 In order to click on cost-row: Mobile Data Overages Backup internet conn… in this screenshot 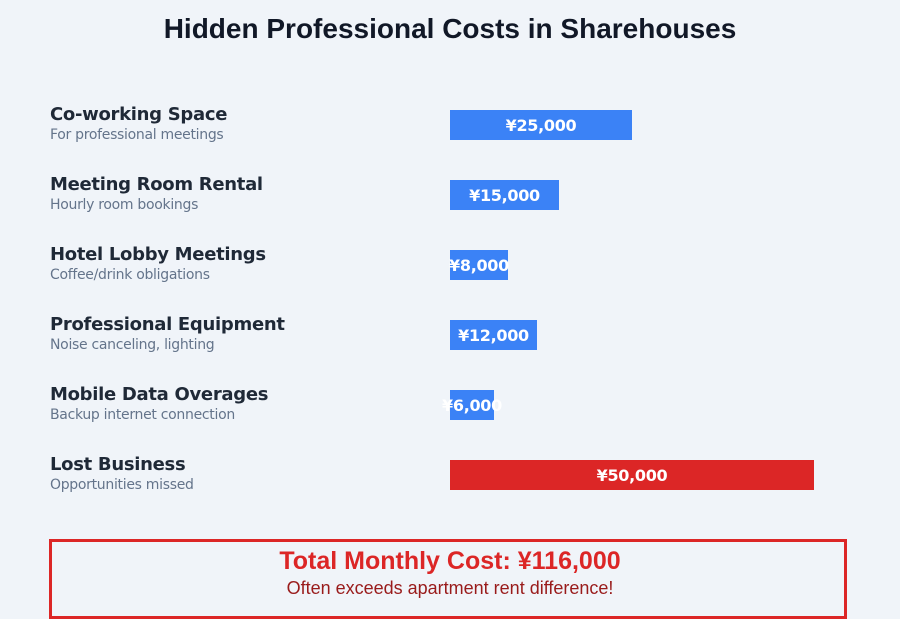, I will do `click(450, 404)`.